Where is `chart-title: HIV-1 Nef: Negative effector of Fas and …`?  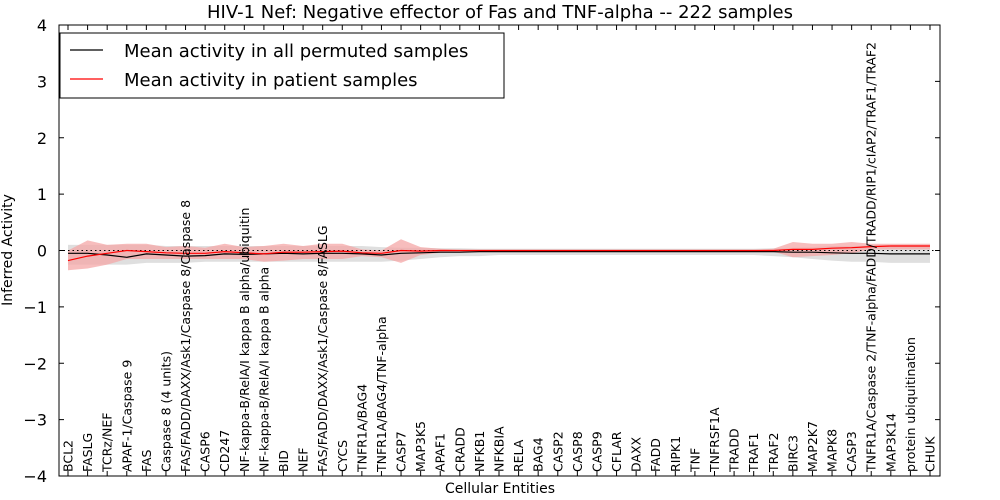 chart-title: HIV-1 Nef: Negative effector of Fas and … is located at coordinates (500, 12).